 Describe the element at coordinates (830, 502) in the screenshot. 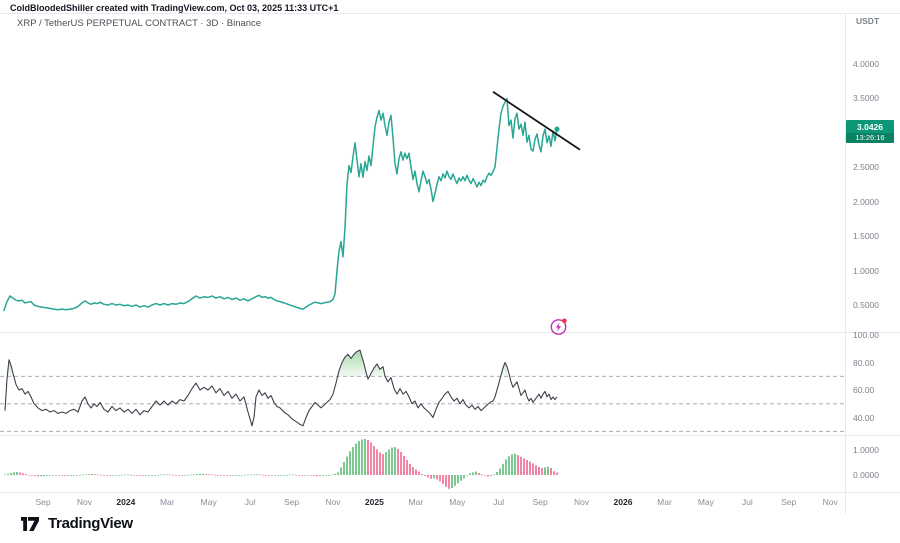

I see `time-tick-month: Nov` at that location.